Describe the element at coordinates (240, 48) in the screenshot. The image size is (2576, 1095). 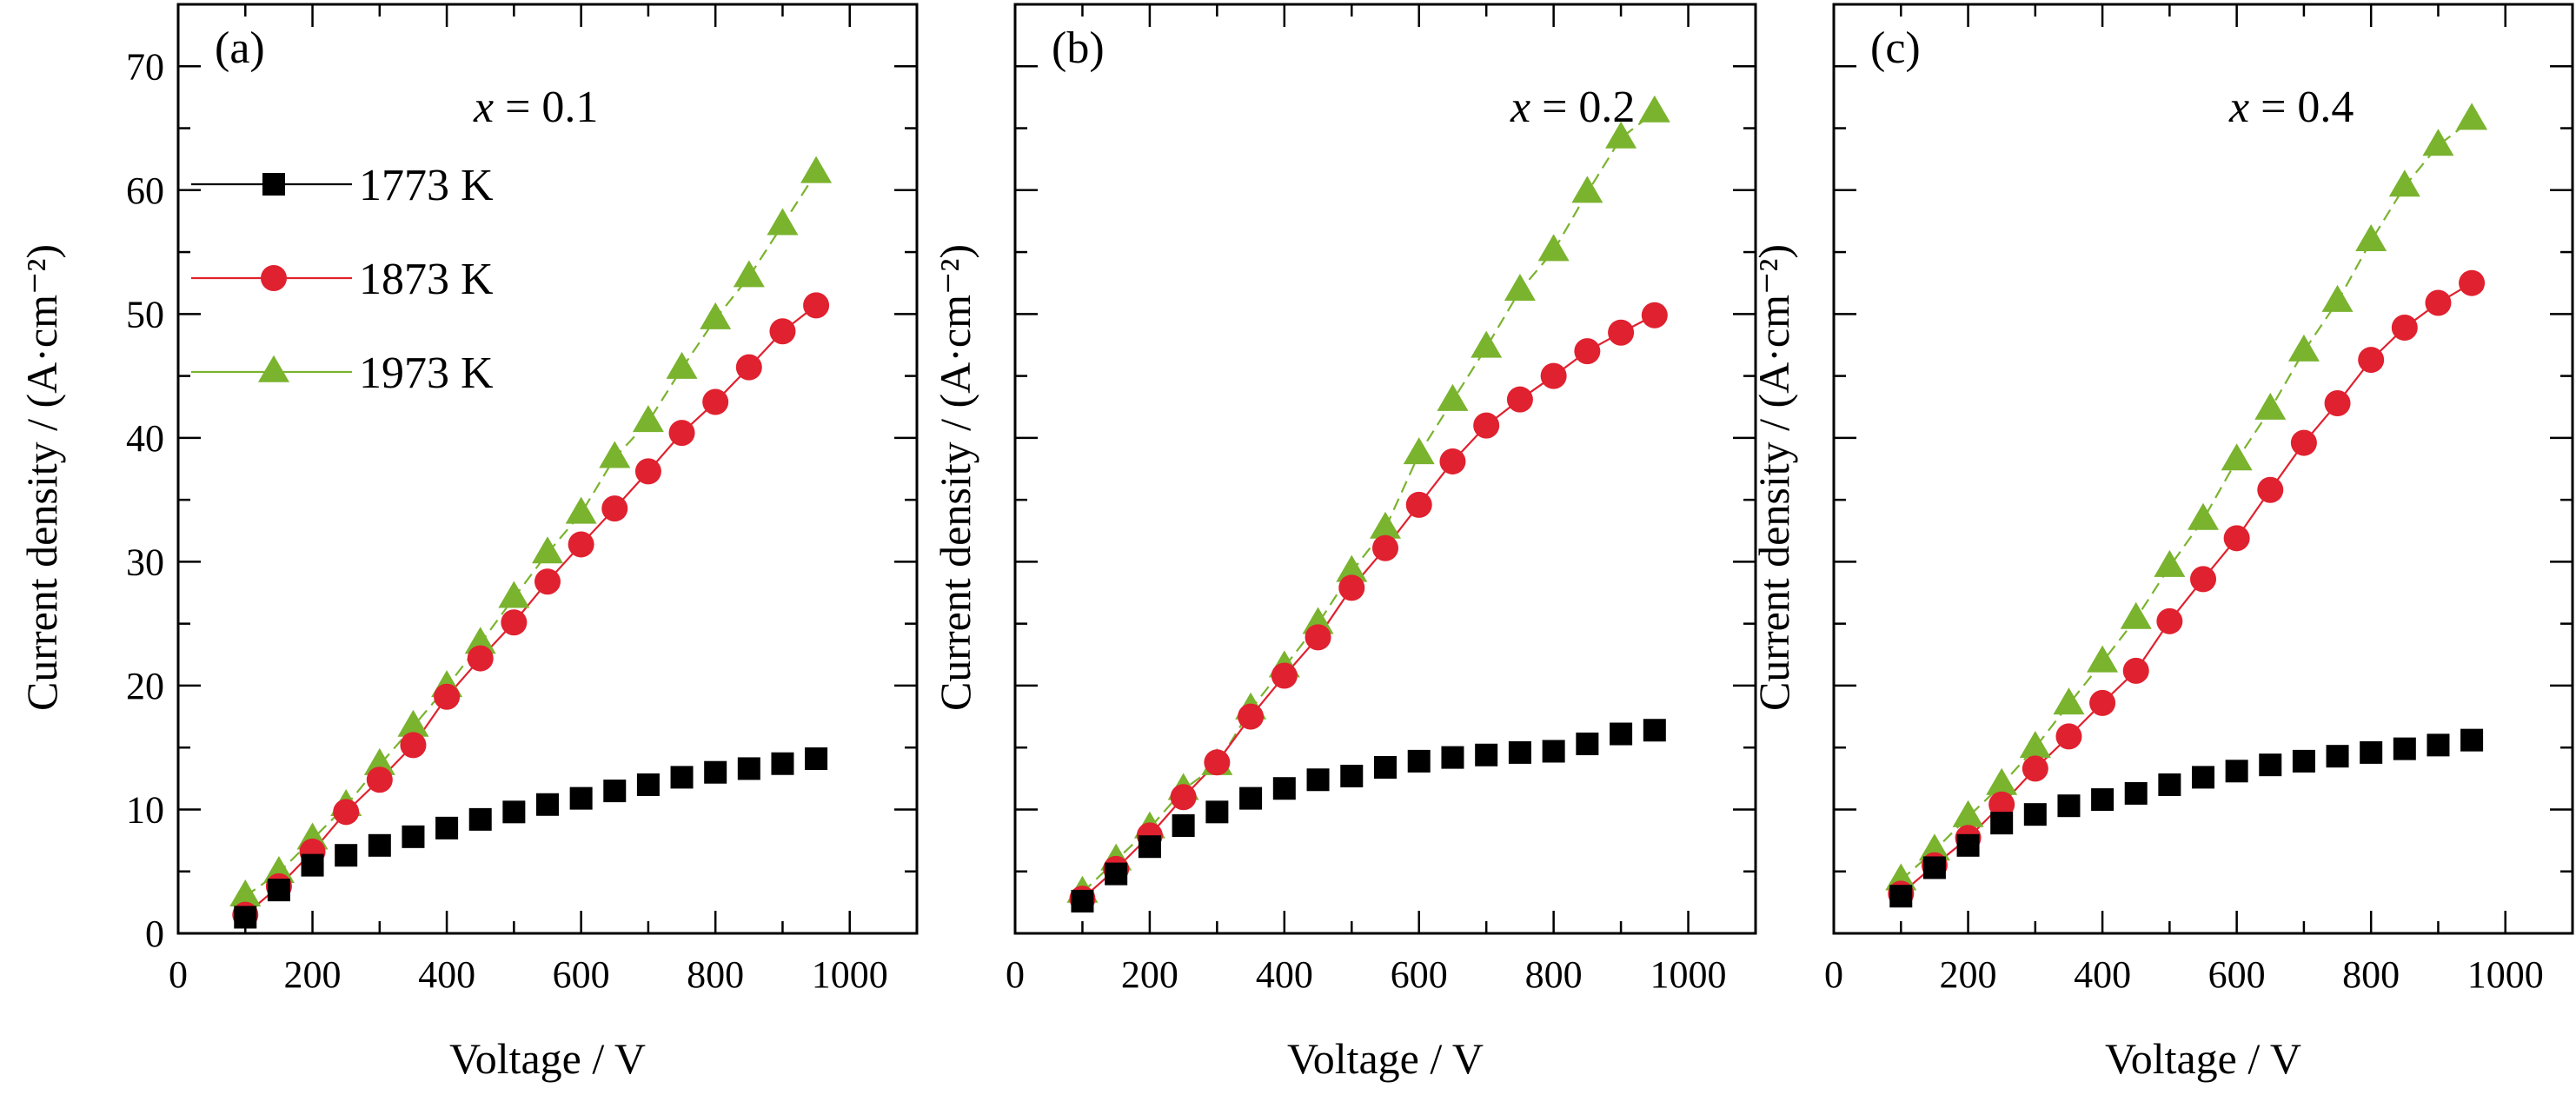
I see `panel-label: (a)` at that location.